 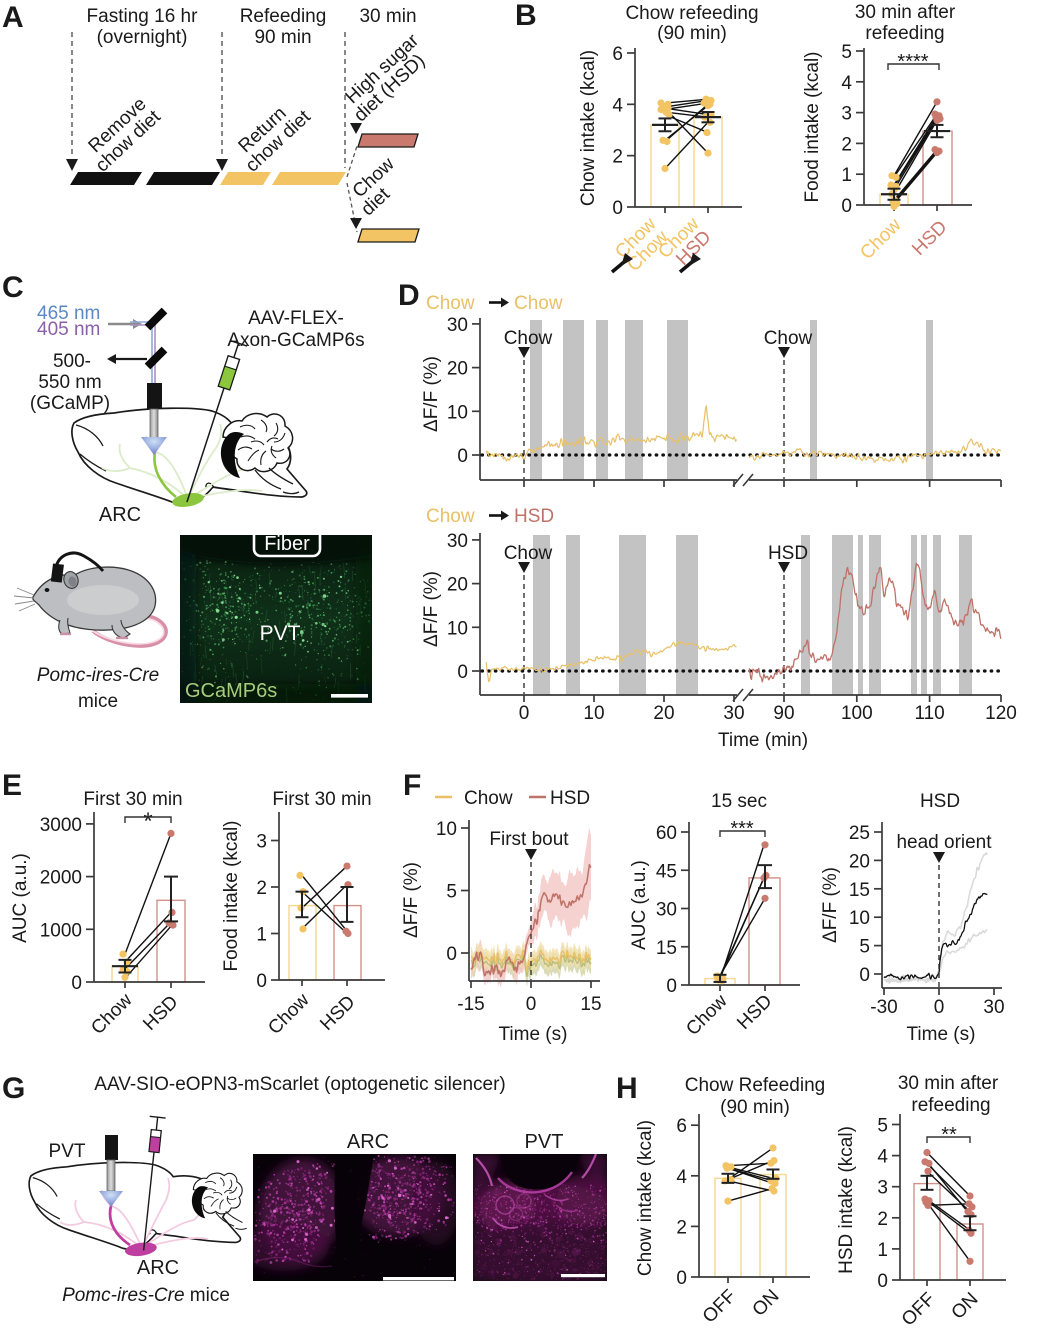 What do you see at coordinates (883, 1007) in the screenshot?
I see `svg-text: -30` at bounding box center [883, 1007].